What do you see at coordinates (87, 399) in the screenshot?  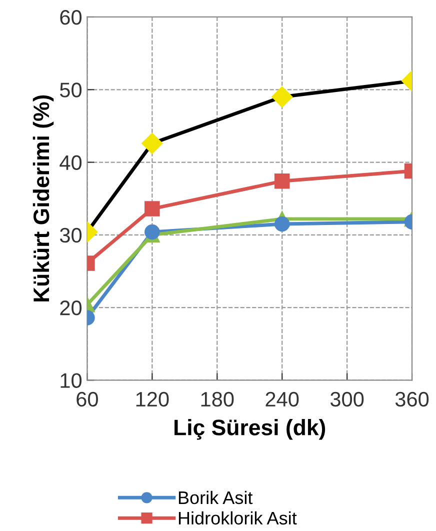 I see `x-tick-label: 60` at bounding box center [87, 399].